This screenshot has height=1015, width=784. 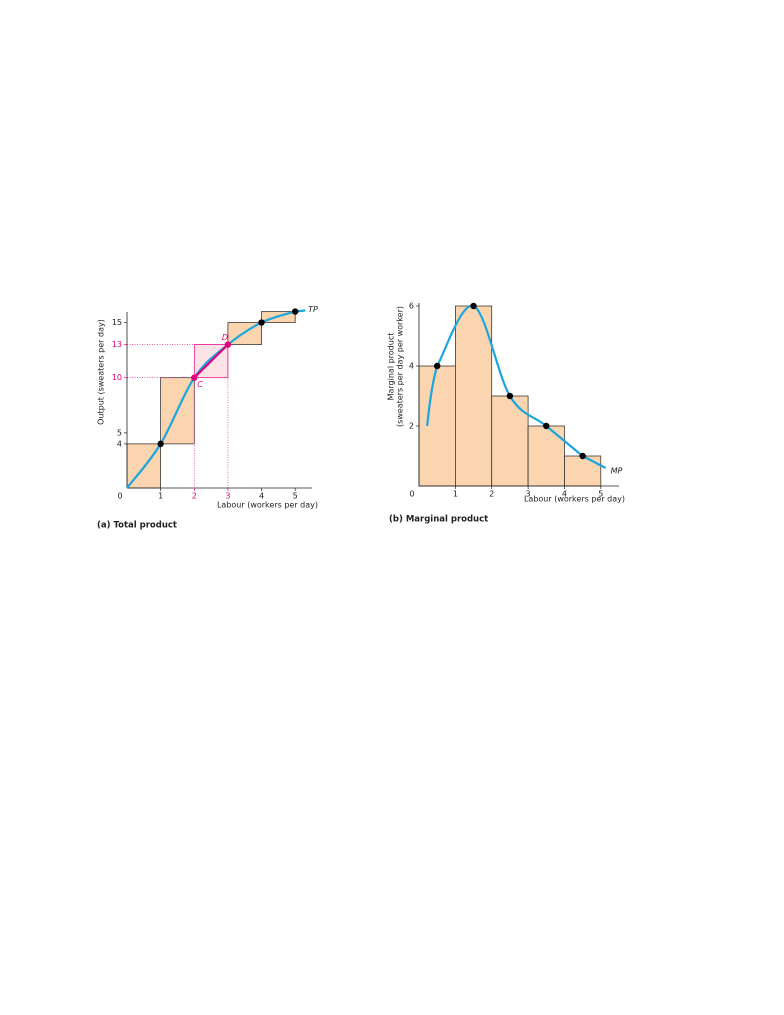 What do you see at coordinates (438, 520) in the screenshot?
I see `caption: (b) Marginal product` at bounding box center [438, 520].